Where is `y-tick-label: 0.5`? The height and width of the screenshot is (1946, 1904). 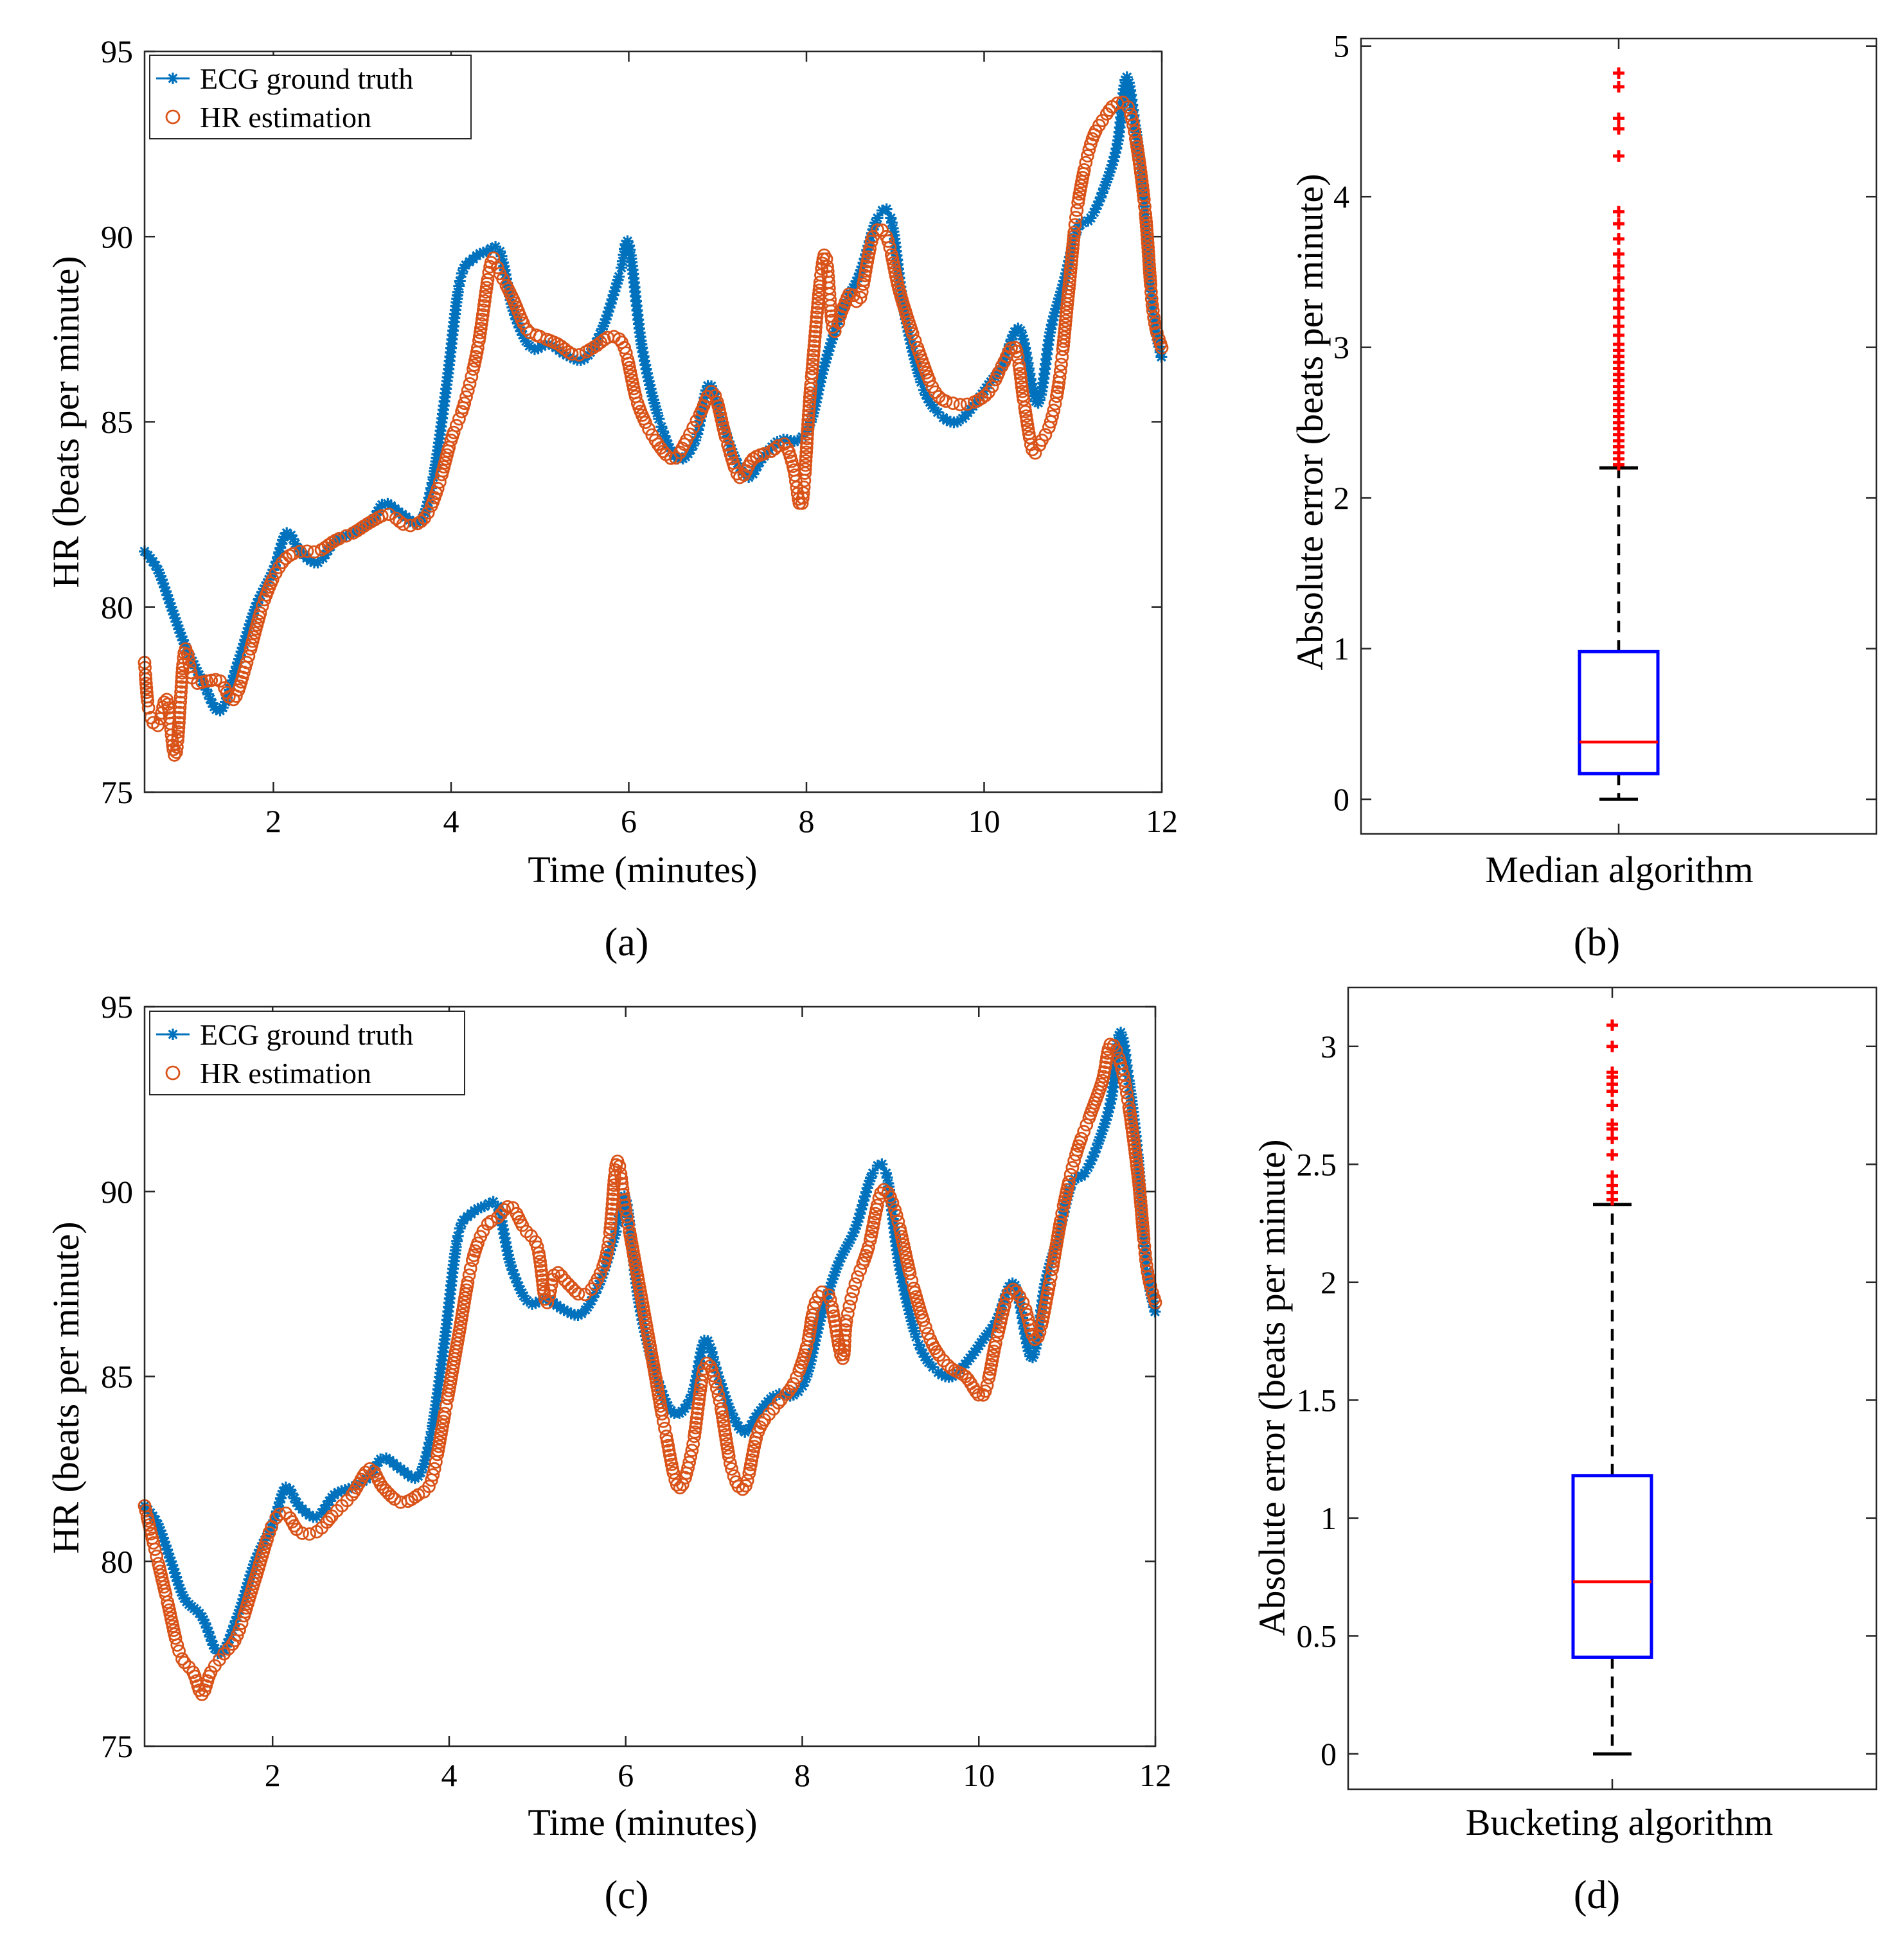
y-tick-label: 0.5 is located at coordinates (1317, 1636).